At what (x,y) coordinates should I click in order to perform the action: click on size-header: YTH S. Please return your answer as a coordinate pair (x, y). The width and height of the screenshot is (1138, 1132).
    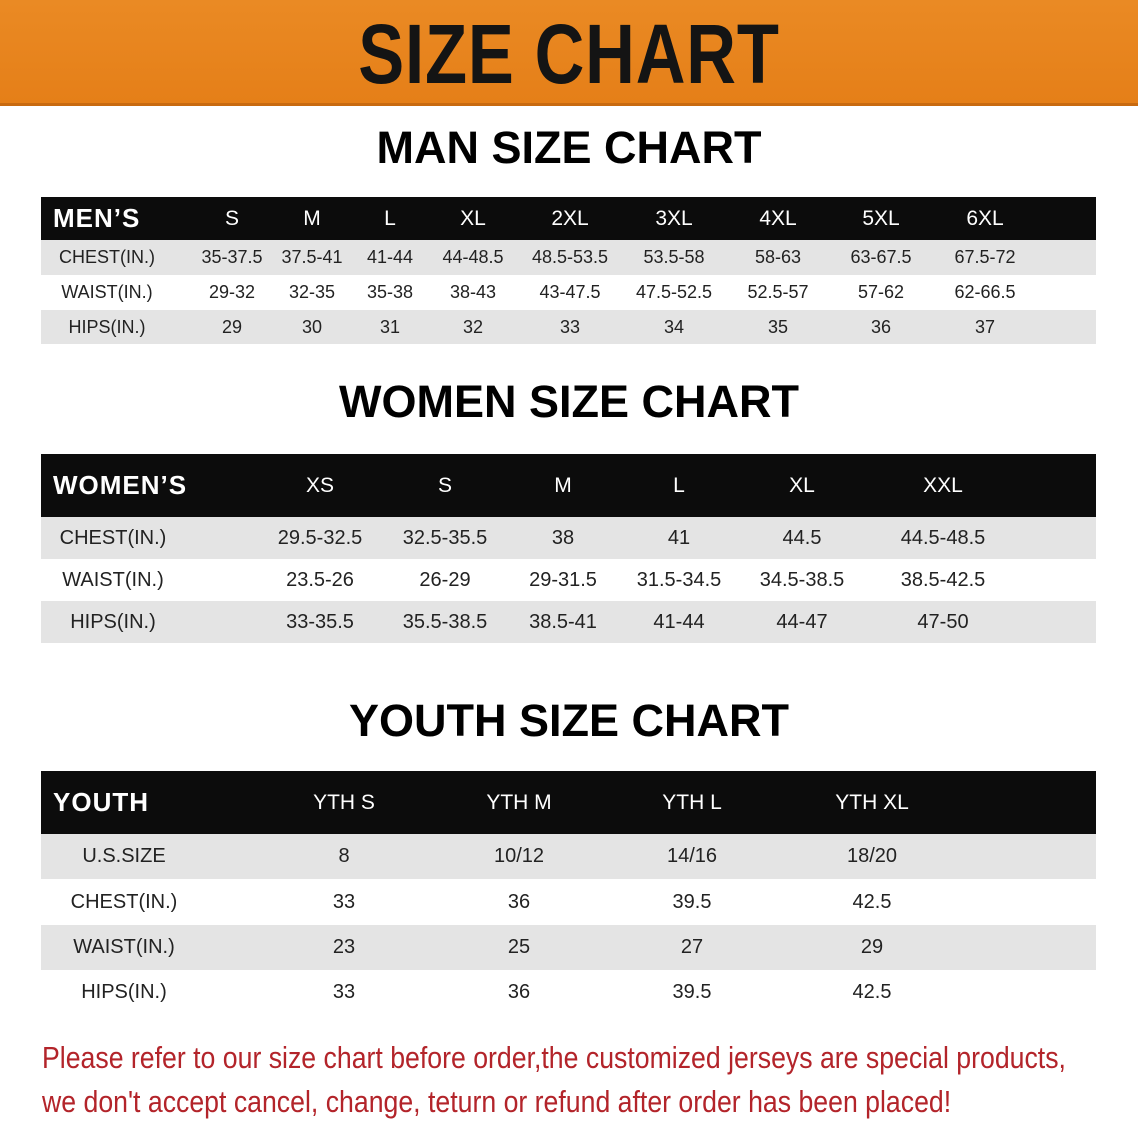
    Looking at the image, I should click on (344, 802).